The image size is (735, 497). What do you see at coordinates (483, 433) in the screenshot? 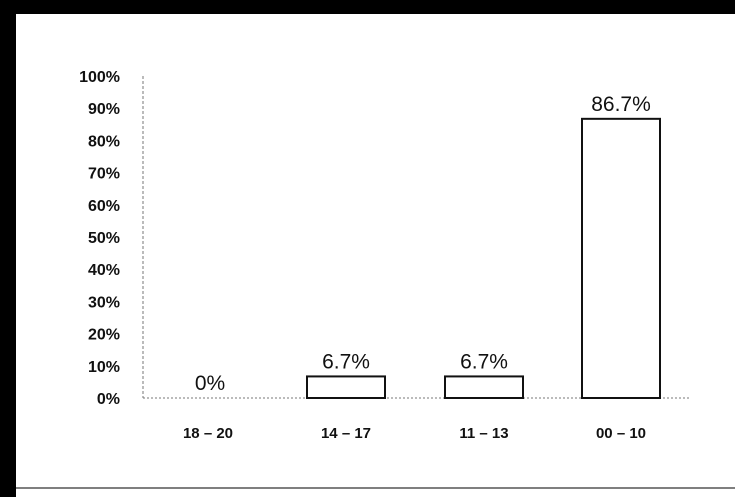
I see `x-category-label: 11 – 13` at bounding box center [483, 433].